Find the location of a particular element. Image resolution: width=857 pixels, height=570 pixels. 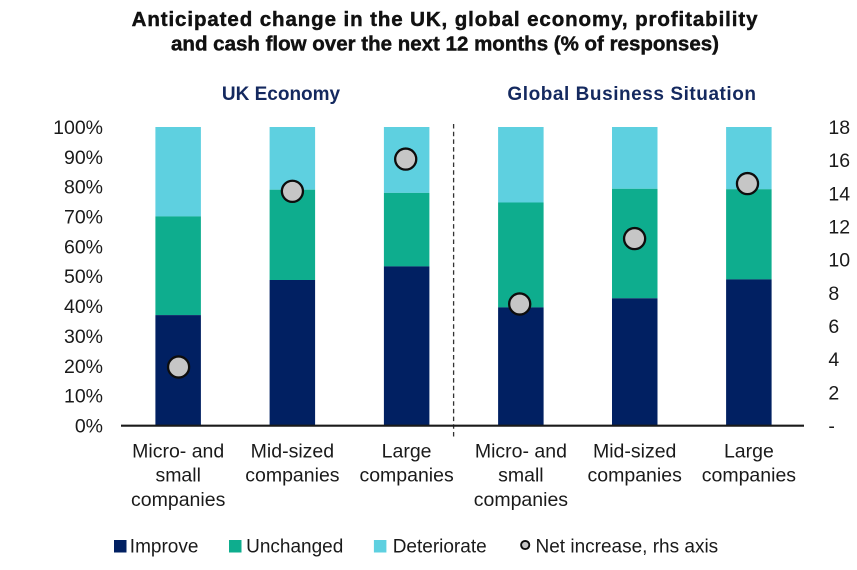

svg-text: 6 is located at coordinates (833, 327).